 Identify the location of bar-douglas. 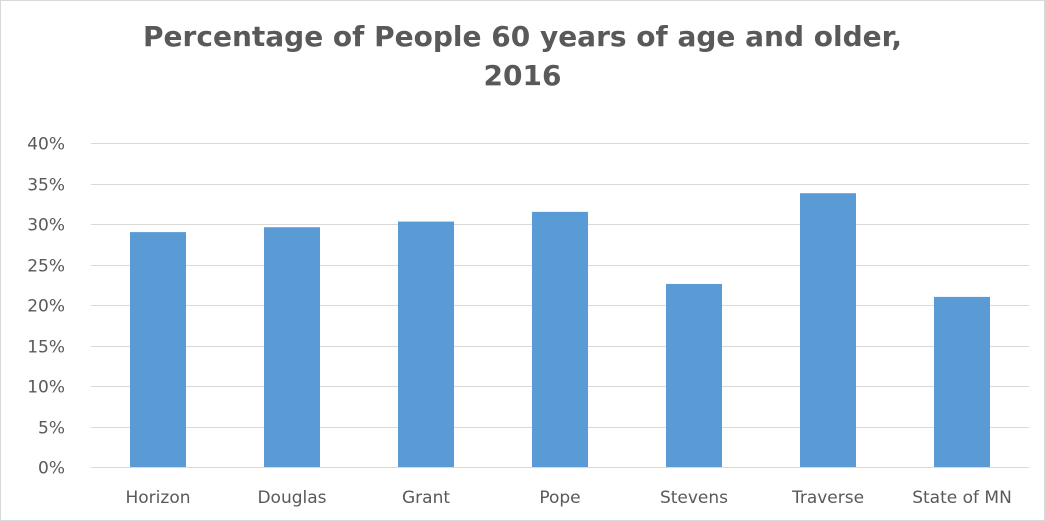
(292, 347).